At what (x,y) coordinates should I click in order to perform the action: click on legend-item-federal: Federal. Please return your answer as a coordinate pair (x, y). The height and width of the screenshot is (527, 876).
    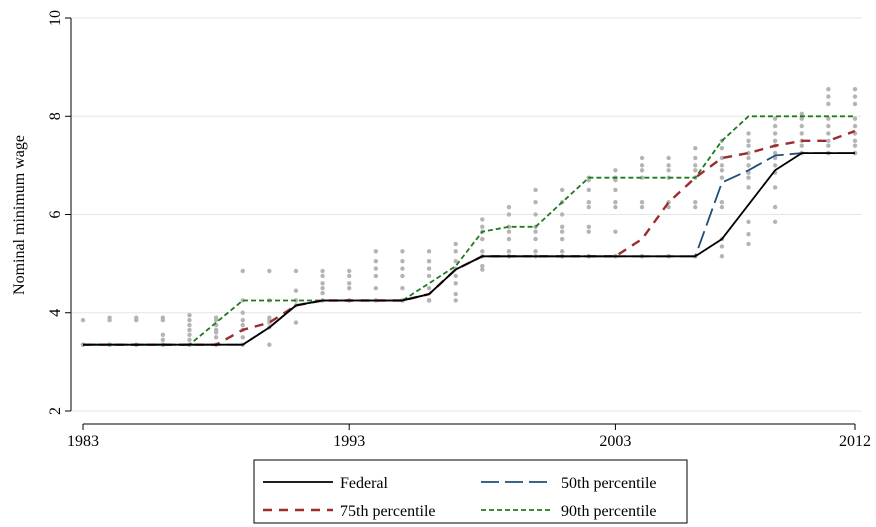
    Looking at the image, I should click on (326, 483).